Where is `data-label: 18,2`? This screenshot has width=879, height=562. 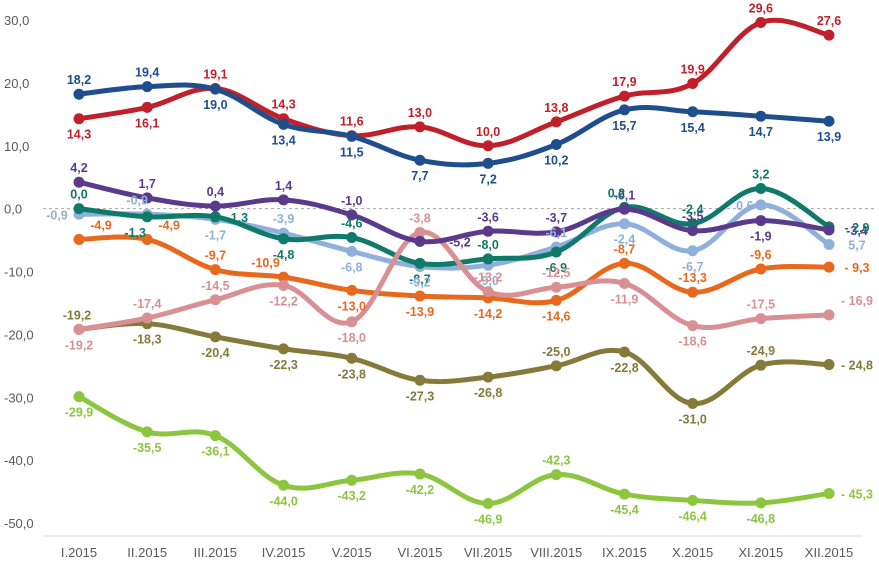 data-label: 18,2 is located at coordinates (79, 80).